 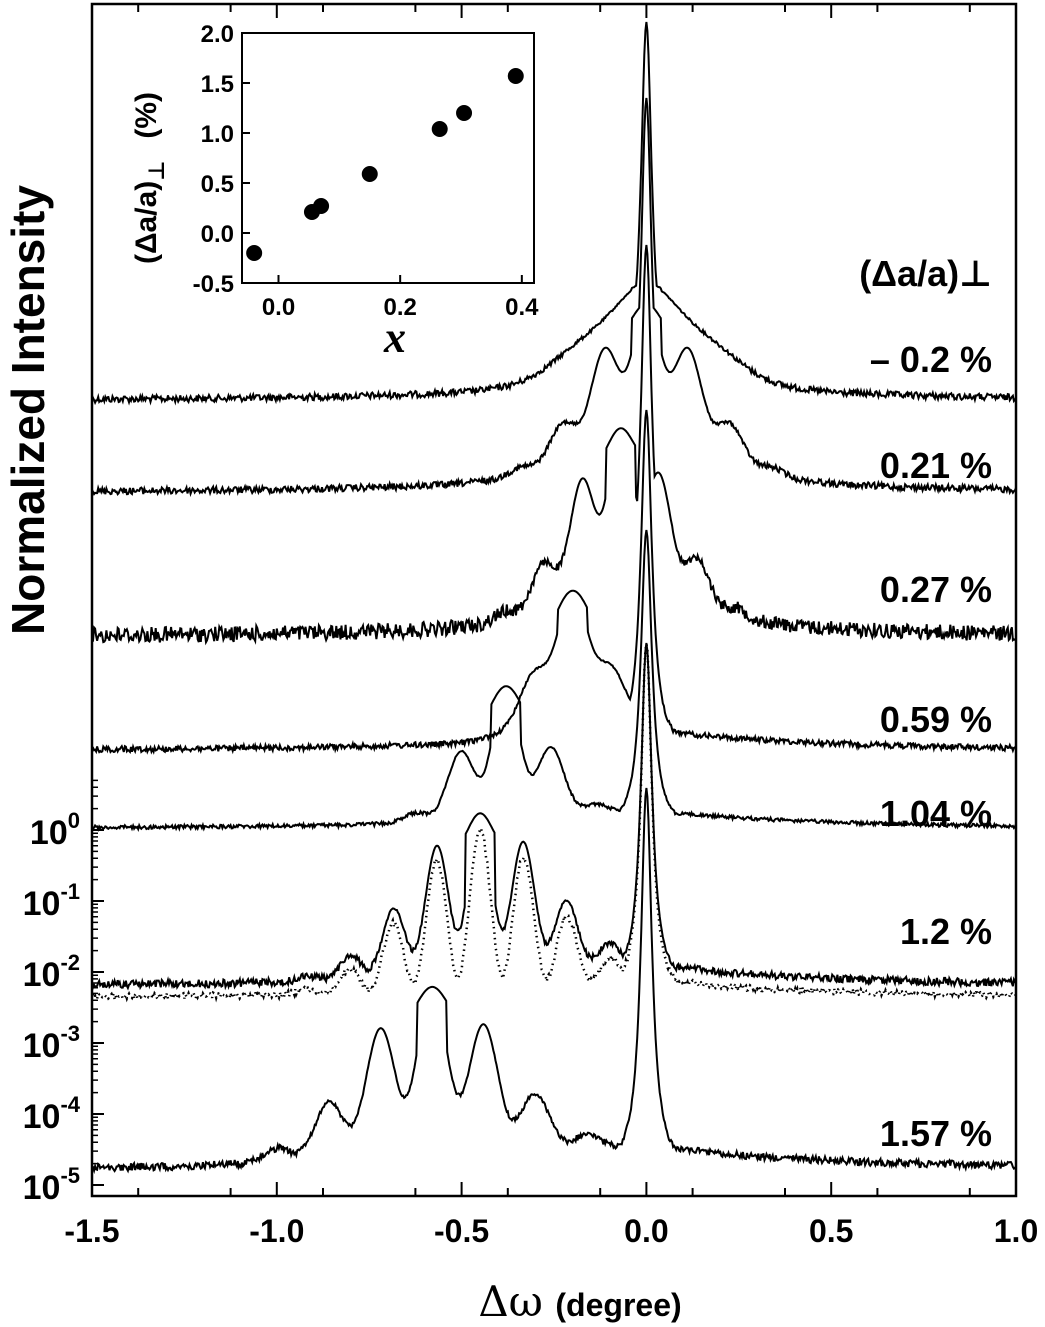 I want to click on x-tick-label: -1.0, so click(x=276, y=1231).